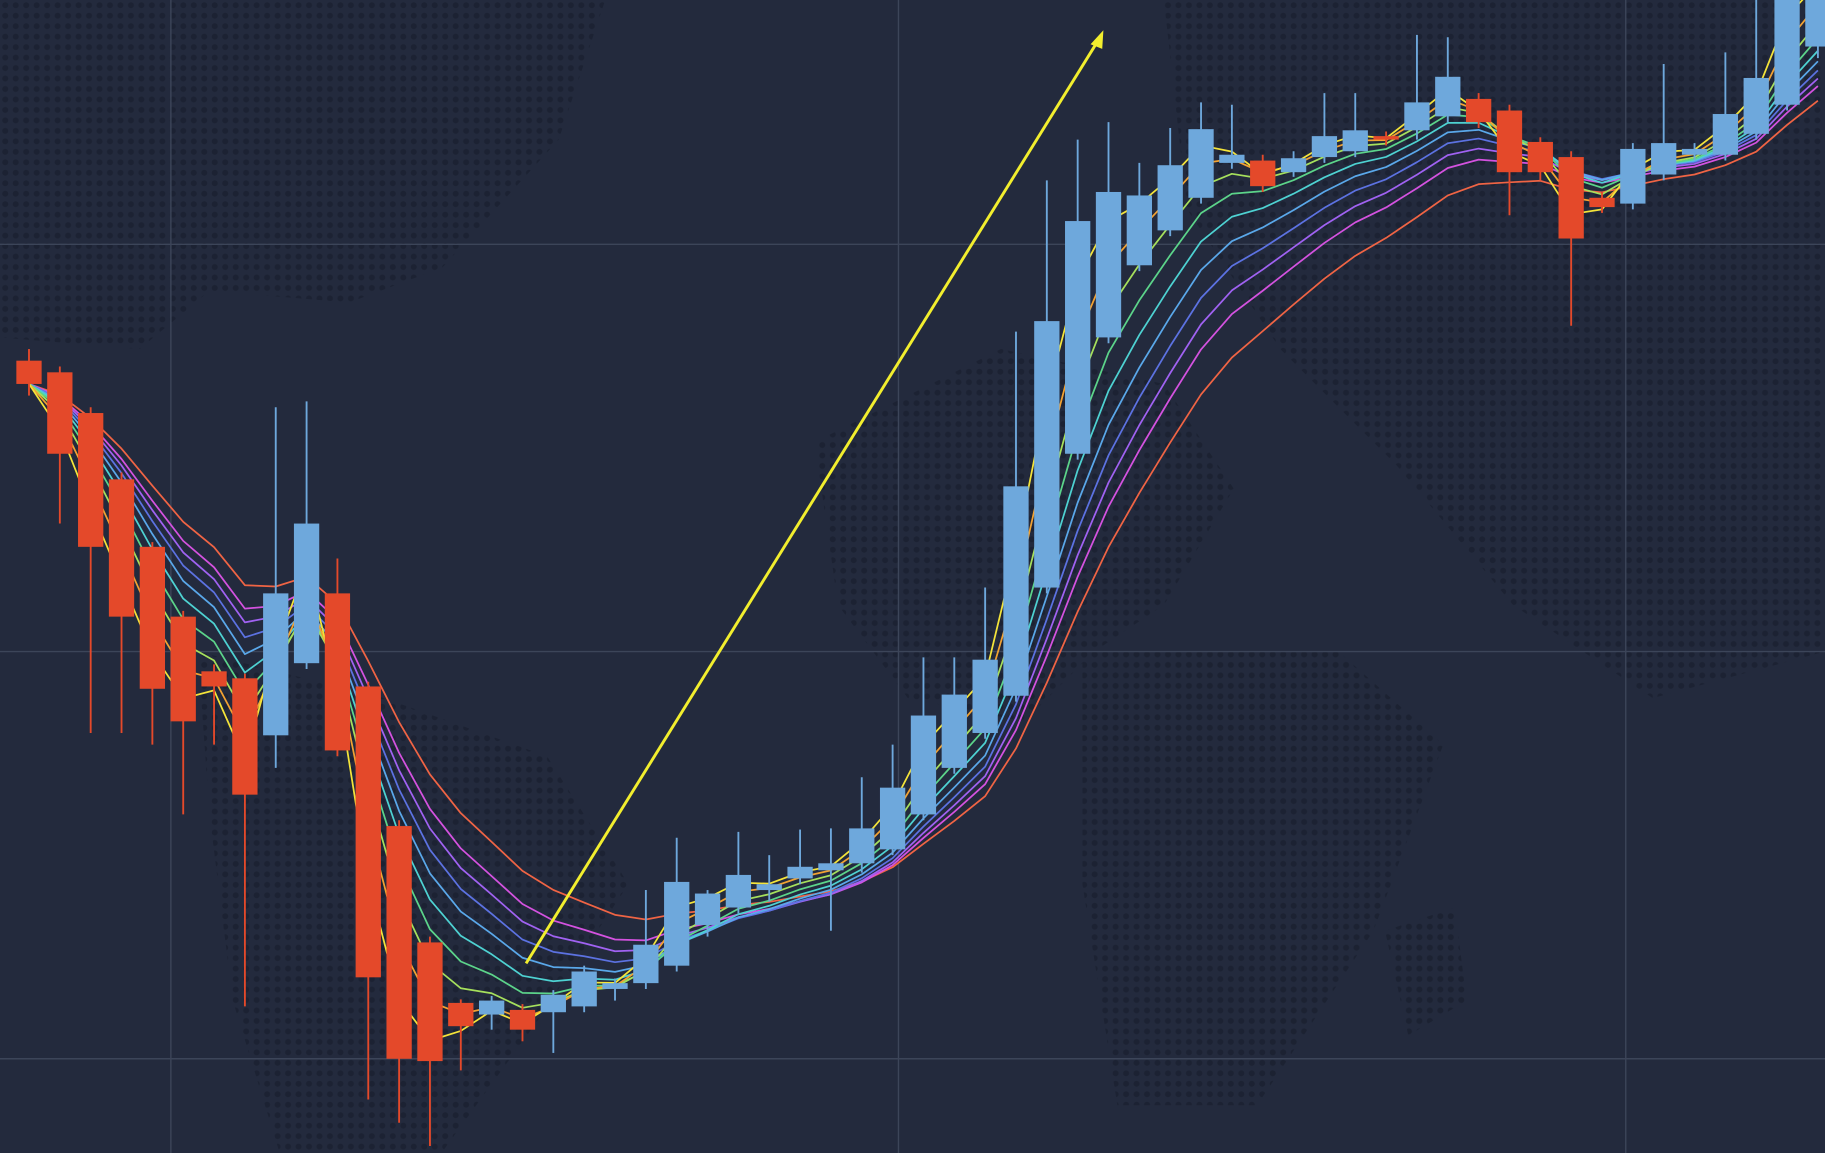  What do you see at coordinates (1097, 39) in the screenshot?
I see `arrow-head` at bounding box center [1097, 39].